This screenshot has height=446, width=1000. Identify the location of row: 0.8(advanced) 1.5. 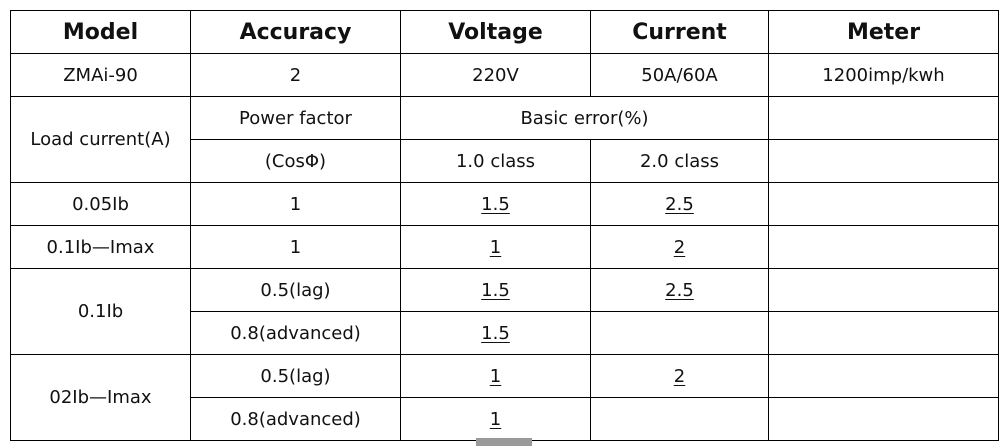
(505, 333).